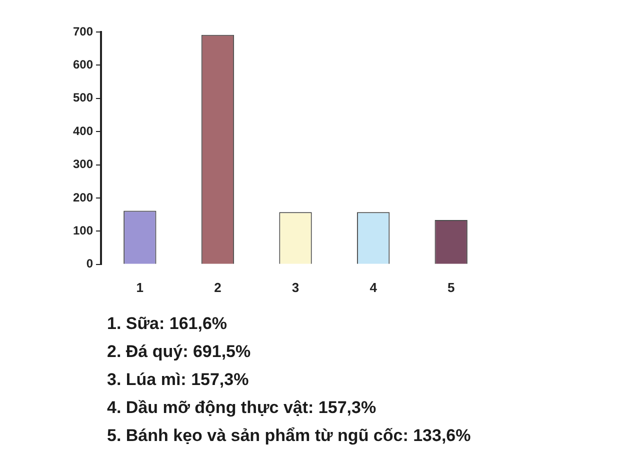  Describe the element at coordinates (296, 287) in the screenshot. I see `x-tick-label: 3` at that location.